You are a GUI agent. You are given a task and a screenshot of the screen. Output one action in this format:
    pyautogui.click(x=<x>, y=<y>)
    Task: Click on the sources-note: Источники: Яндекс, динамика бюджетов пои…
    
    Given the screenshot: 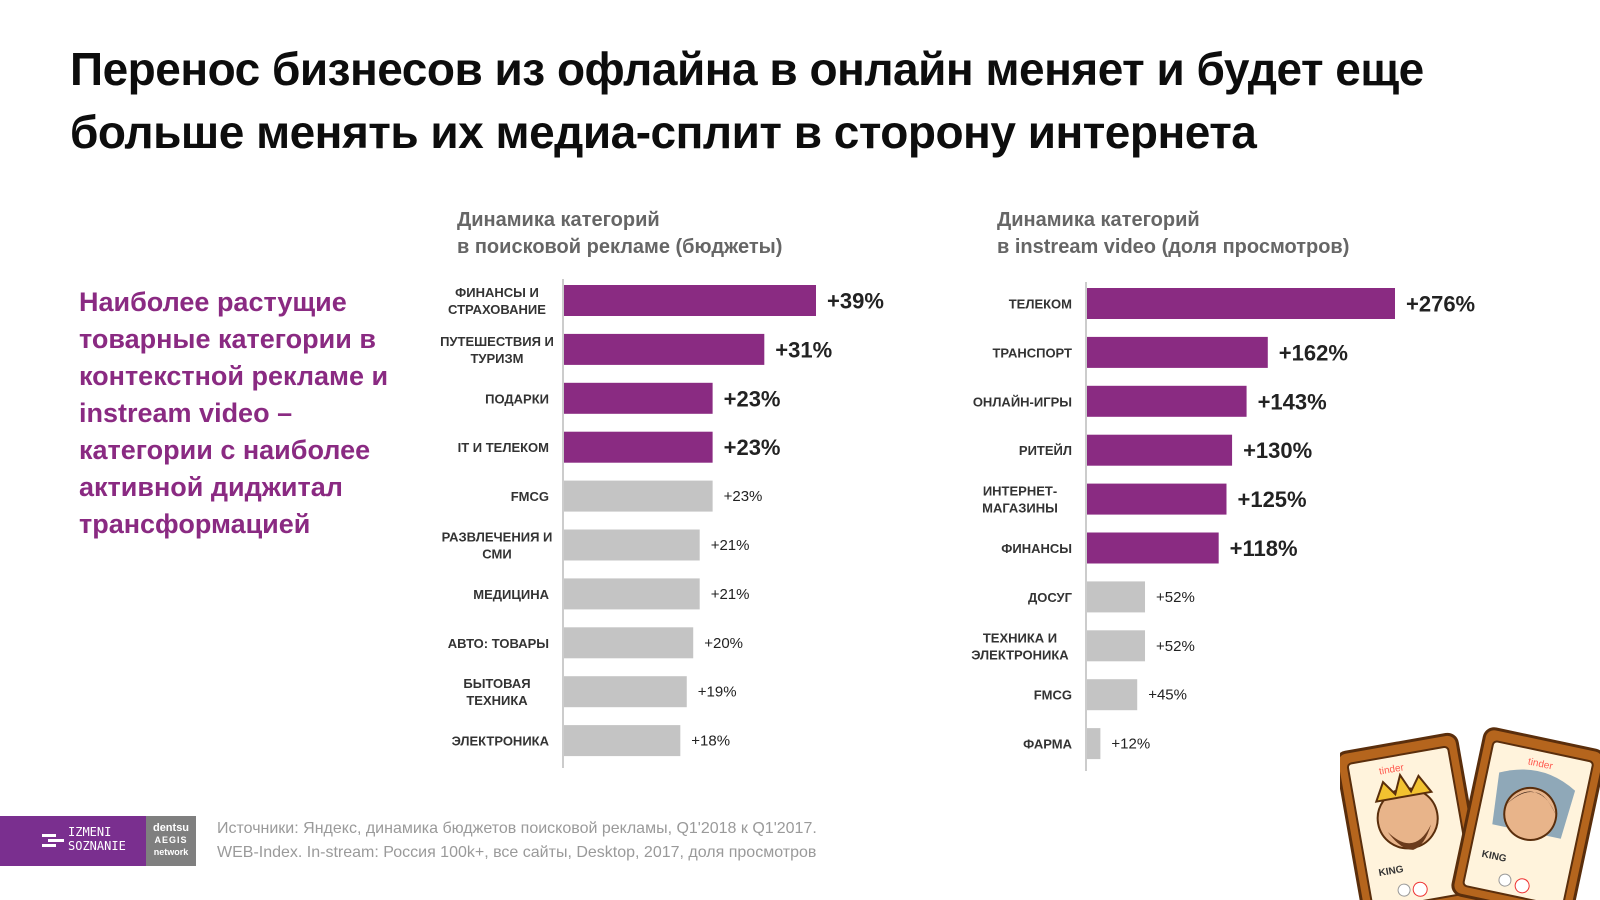 What is the action you would take?
    pyautogui.click(x=517, y=841)
    